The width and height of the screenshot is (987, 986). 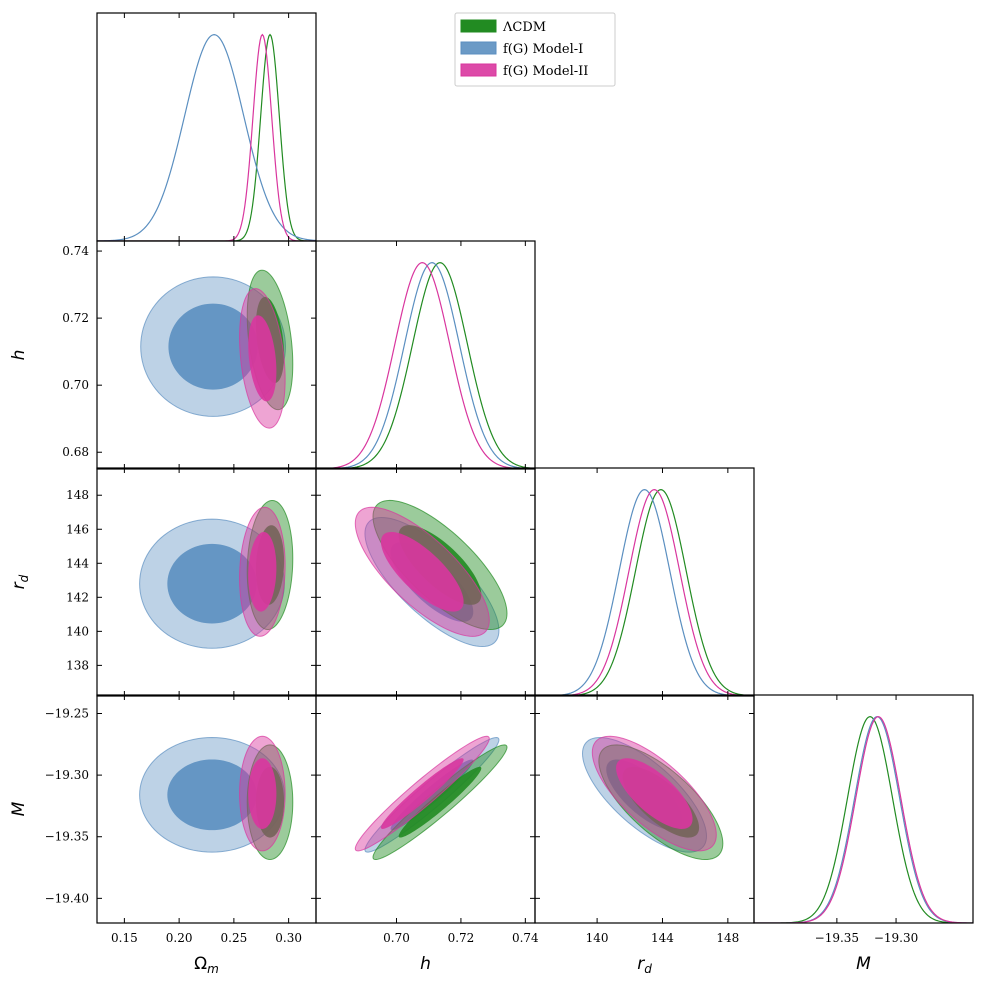 What do you see at coordinates (837, 938) in the screenshot?
I see `x-tick-label-m: −19.35` at bounding box center [837, 938].